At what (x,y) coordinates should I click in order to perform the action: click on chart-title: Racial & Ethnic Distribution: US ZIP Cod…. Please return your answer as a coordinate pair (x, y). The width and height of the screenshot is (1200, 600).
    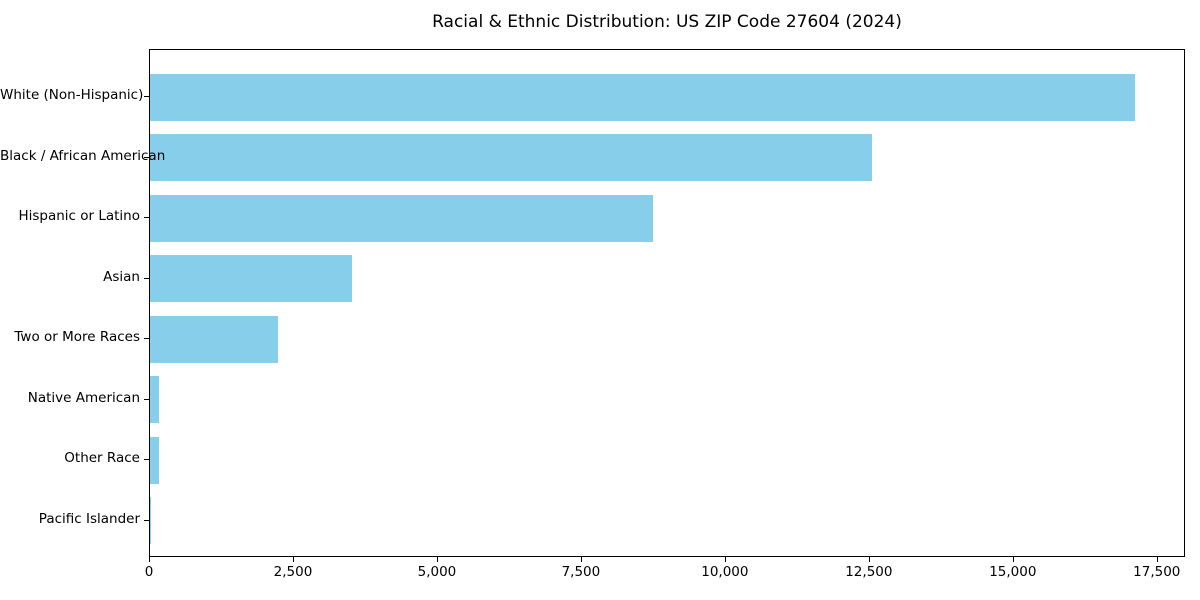
    Looking at the image, I should click on (667, 22).